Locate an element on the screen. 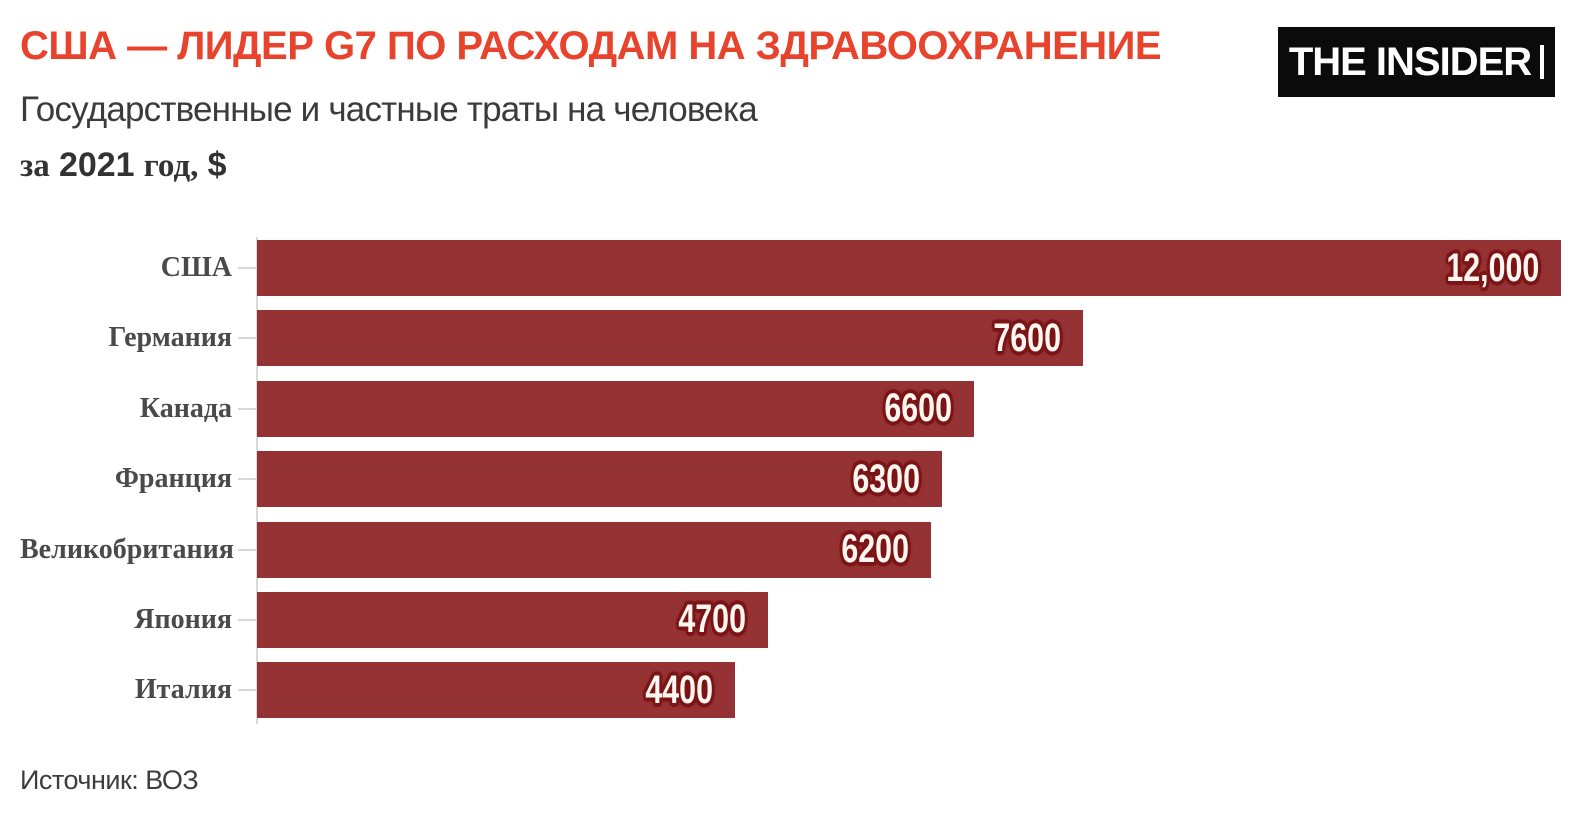 The height and width of the screenshot is (828, 1588). bar-value: 4400 is located at coordinates (679, 689).